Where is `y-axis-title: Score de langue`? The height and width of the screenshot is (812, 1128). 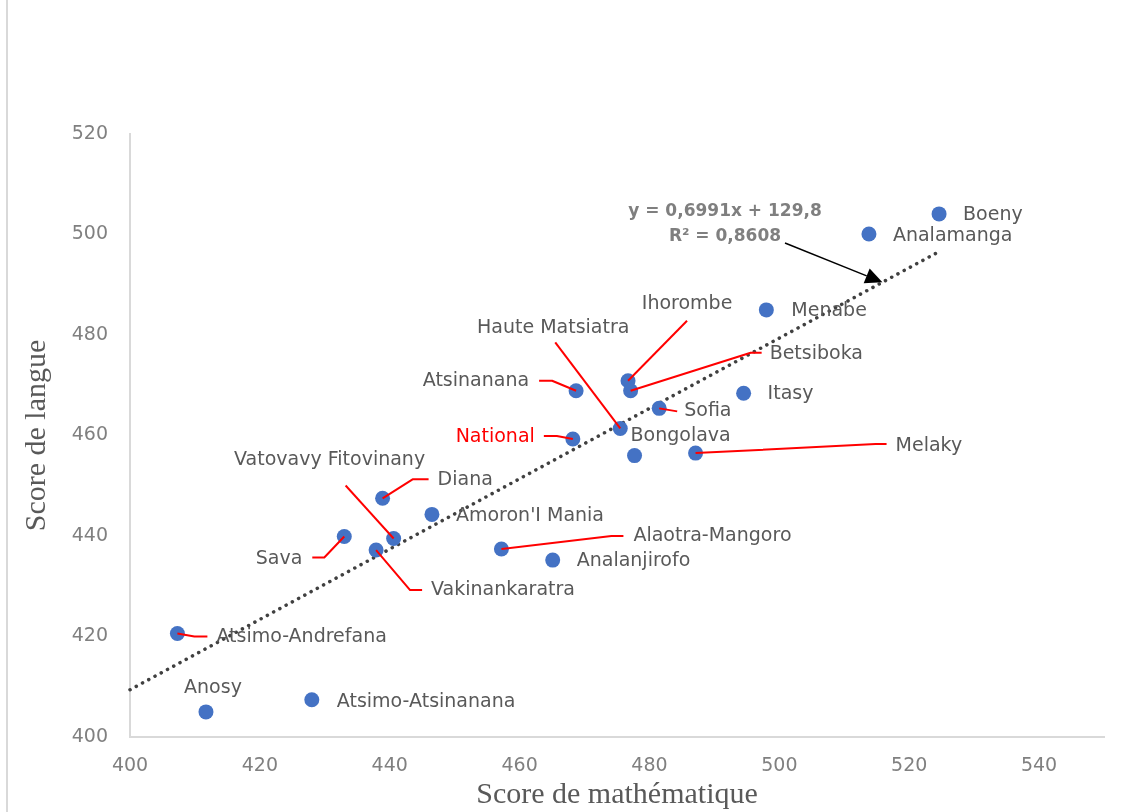 y-axis-title: Score de langue is located at coordinates (35, 435).